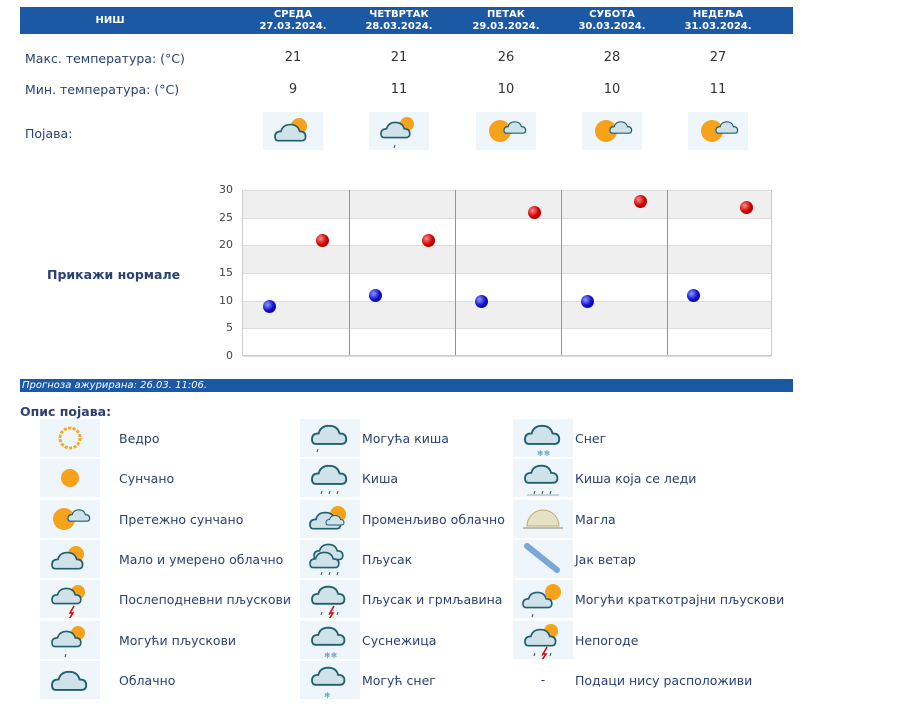  What do you see at coordinates (330, 478) in the screenshot?
I see `rain-icon` at bounding box center [330, 478].